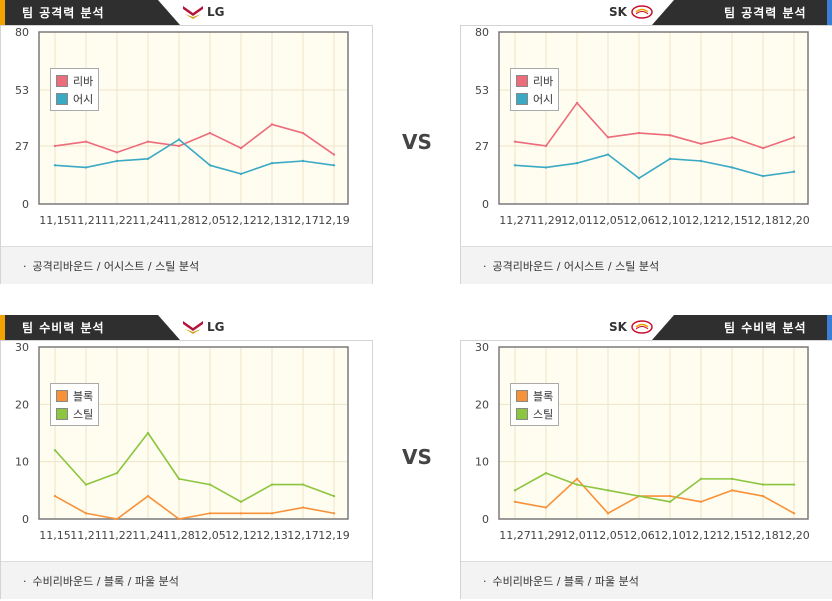  Describe the element at coordinates (303, 220) in the screenshot. I see `x-tick-label: 12,17` at that location.